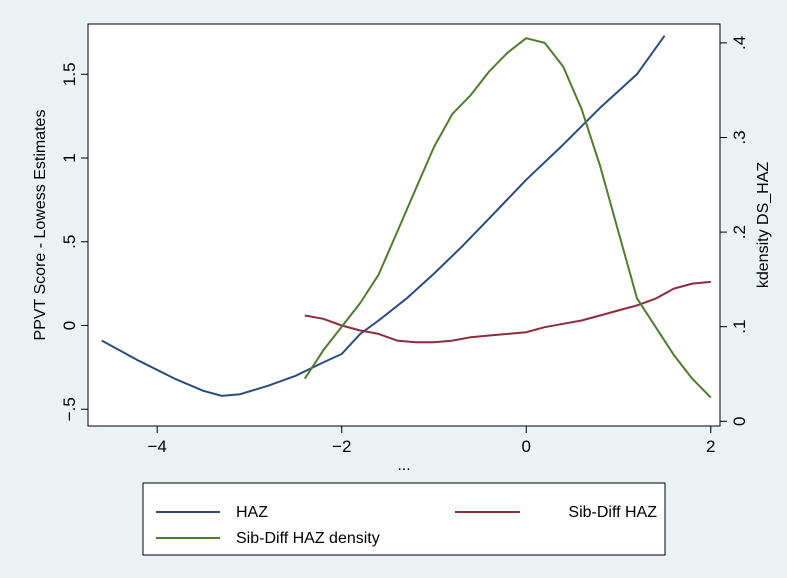 Image resolution: width=787 pixels, height=578 pixels. What do you see at coordinates (40, 225) in the screenshot?
I see `y-axis-left-label: PPVT Score - Lowess Estimates` at bounding box center [40, 225].